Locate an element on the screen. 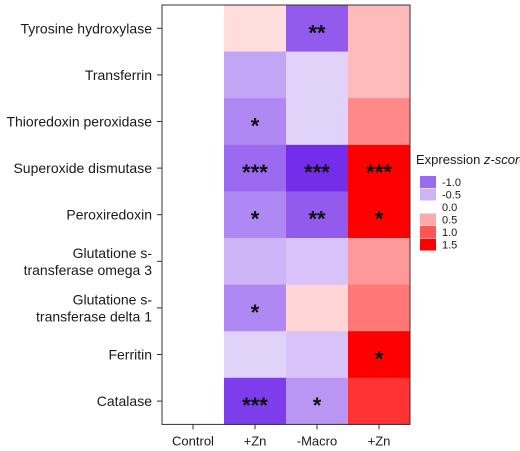  x-tick-label: Control is located at coordinates (193, 440).